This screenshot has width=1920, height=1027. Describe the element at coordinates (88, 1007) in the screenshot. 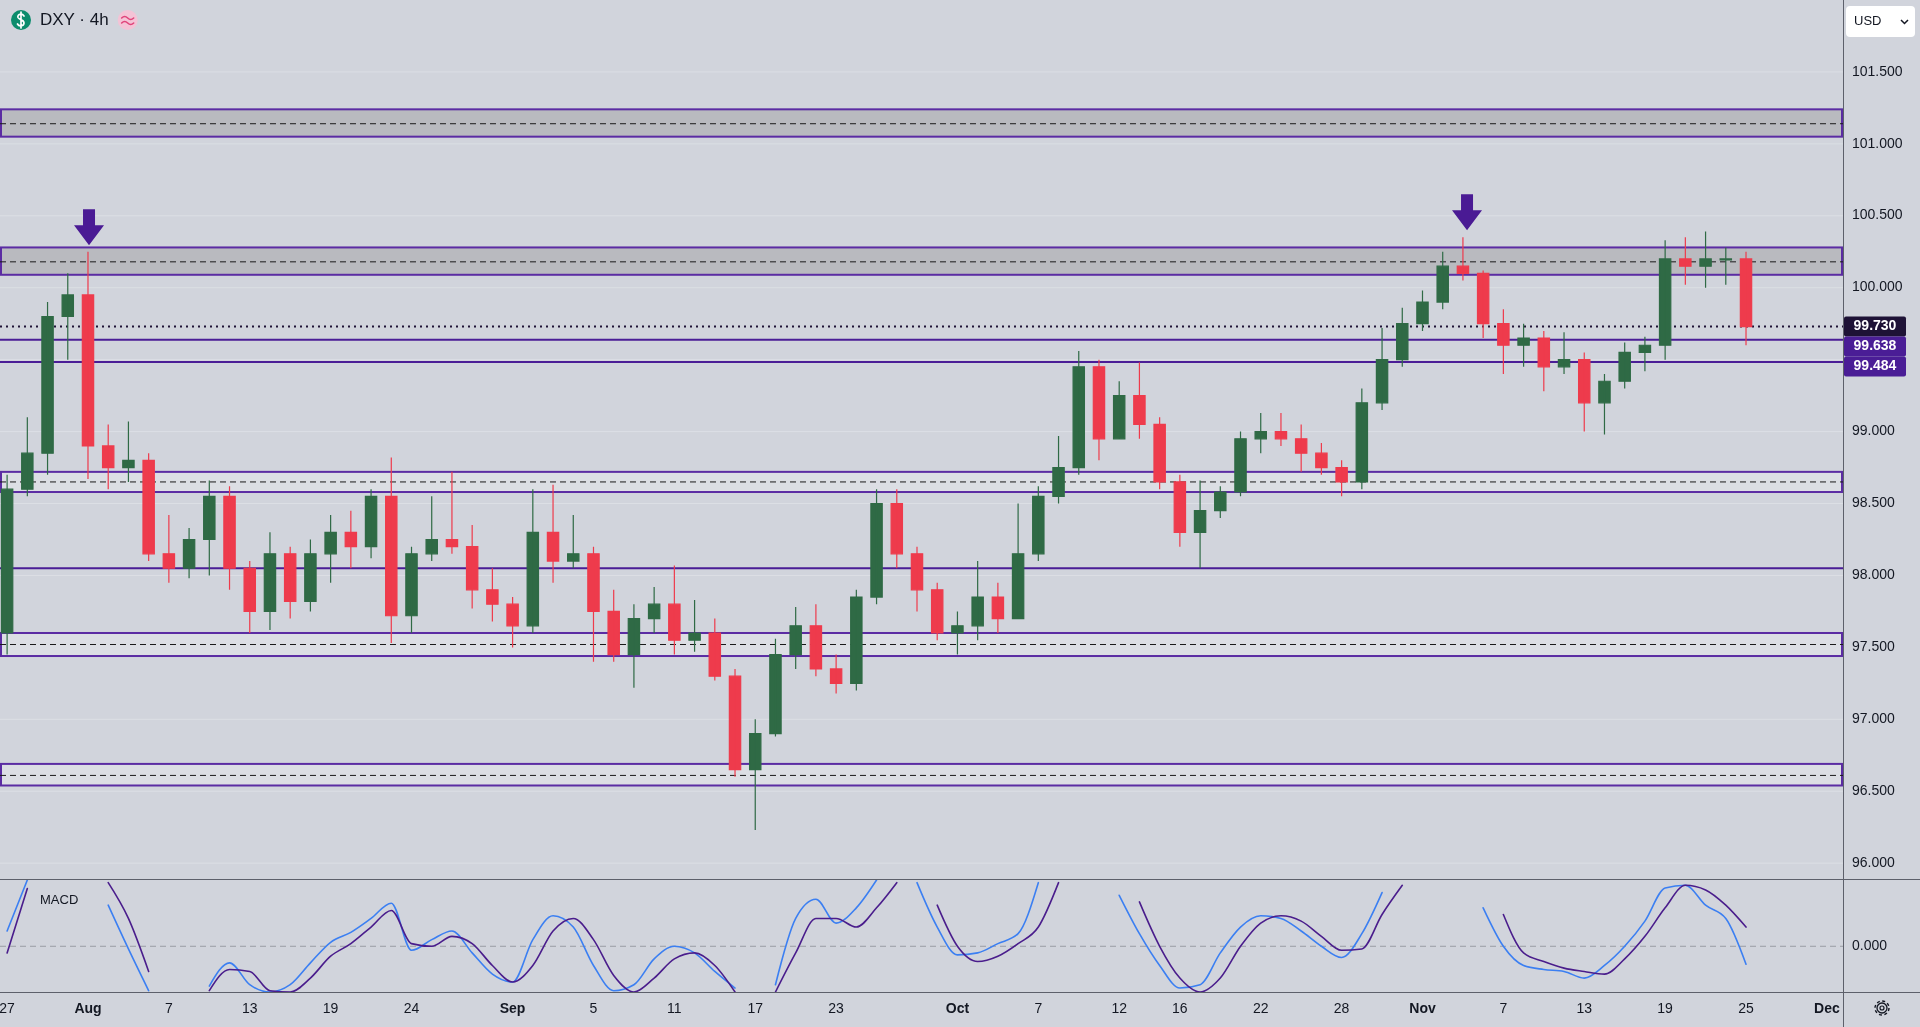

I see `x-tick-label: Aug` at that location.